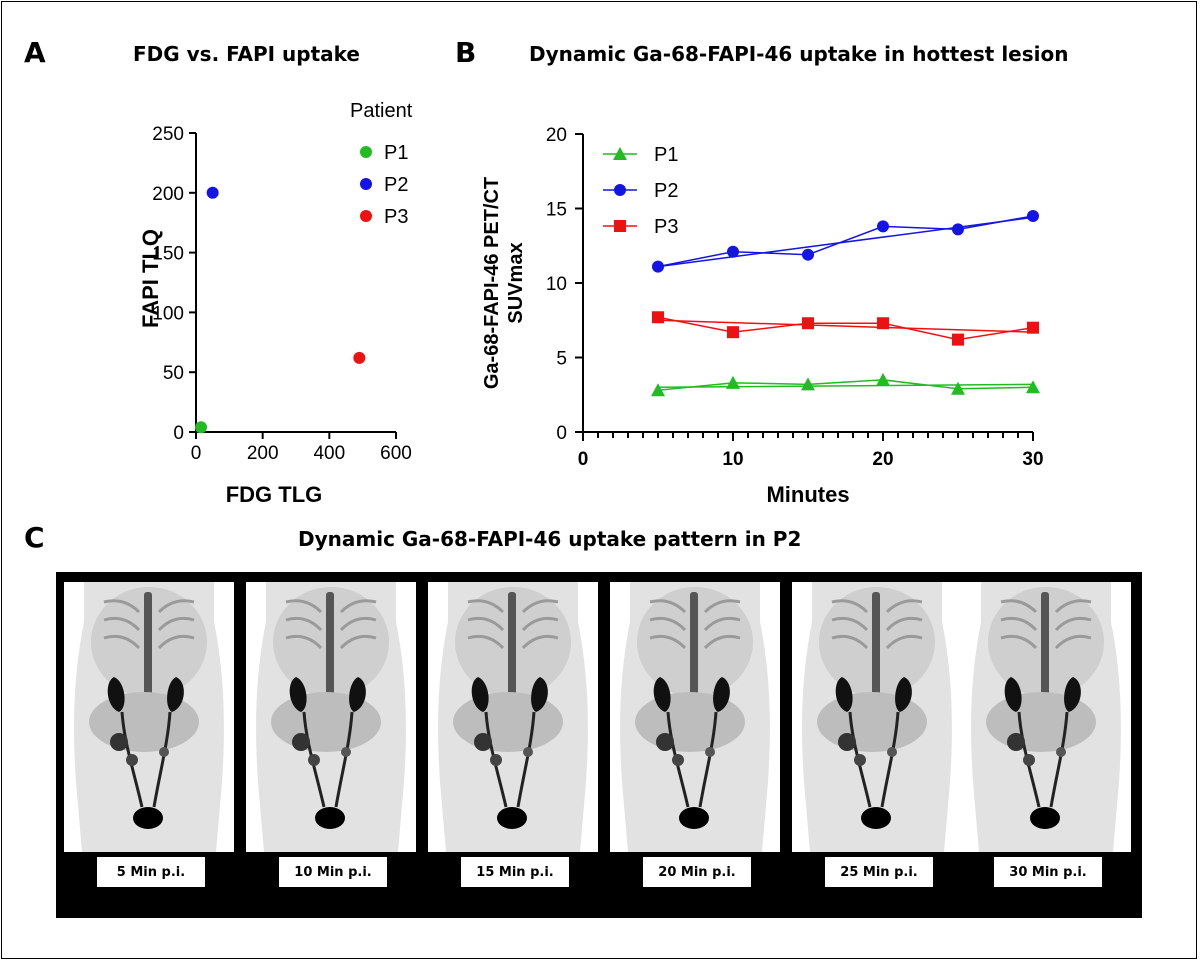 This screenshot has height=962, width=1200. Describe the element at coordinates (492, 283) in the screenshot. I see `y-axis-title-line1: Ga-68-FAPI-46 PET/CT` at that location.